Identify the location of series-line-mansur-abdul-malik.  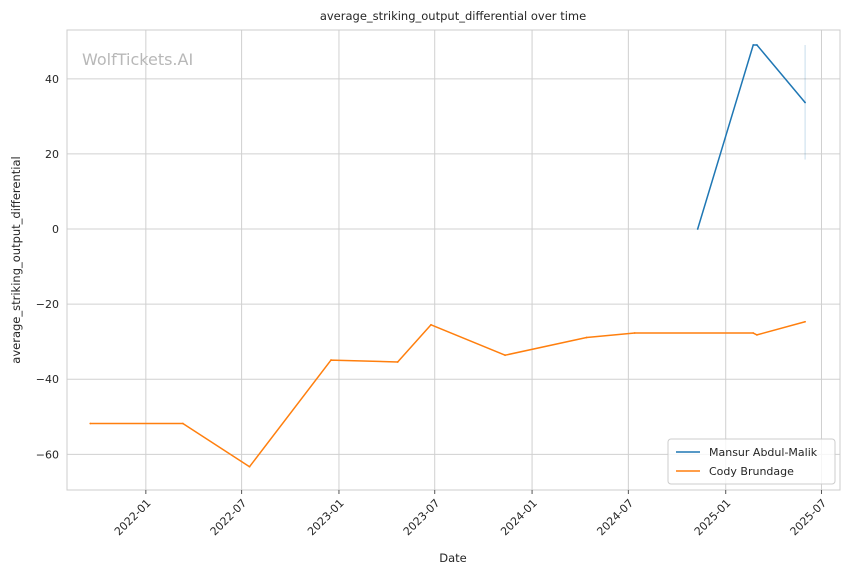
(751, 137).